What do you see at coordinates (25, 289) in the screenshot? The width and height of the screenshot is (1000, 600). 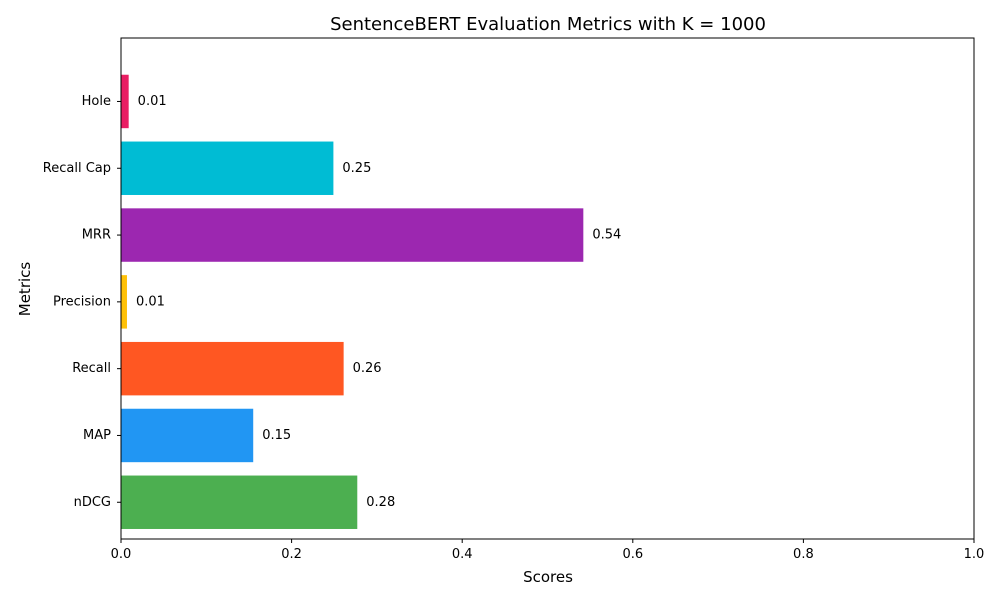 I see `y-axis-label: Metrics` at bounding box center [25, 289].